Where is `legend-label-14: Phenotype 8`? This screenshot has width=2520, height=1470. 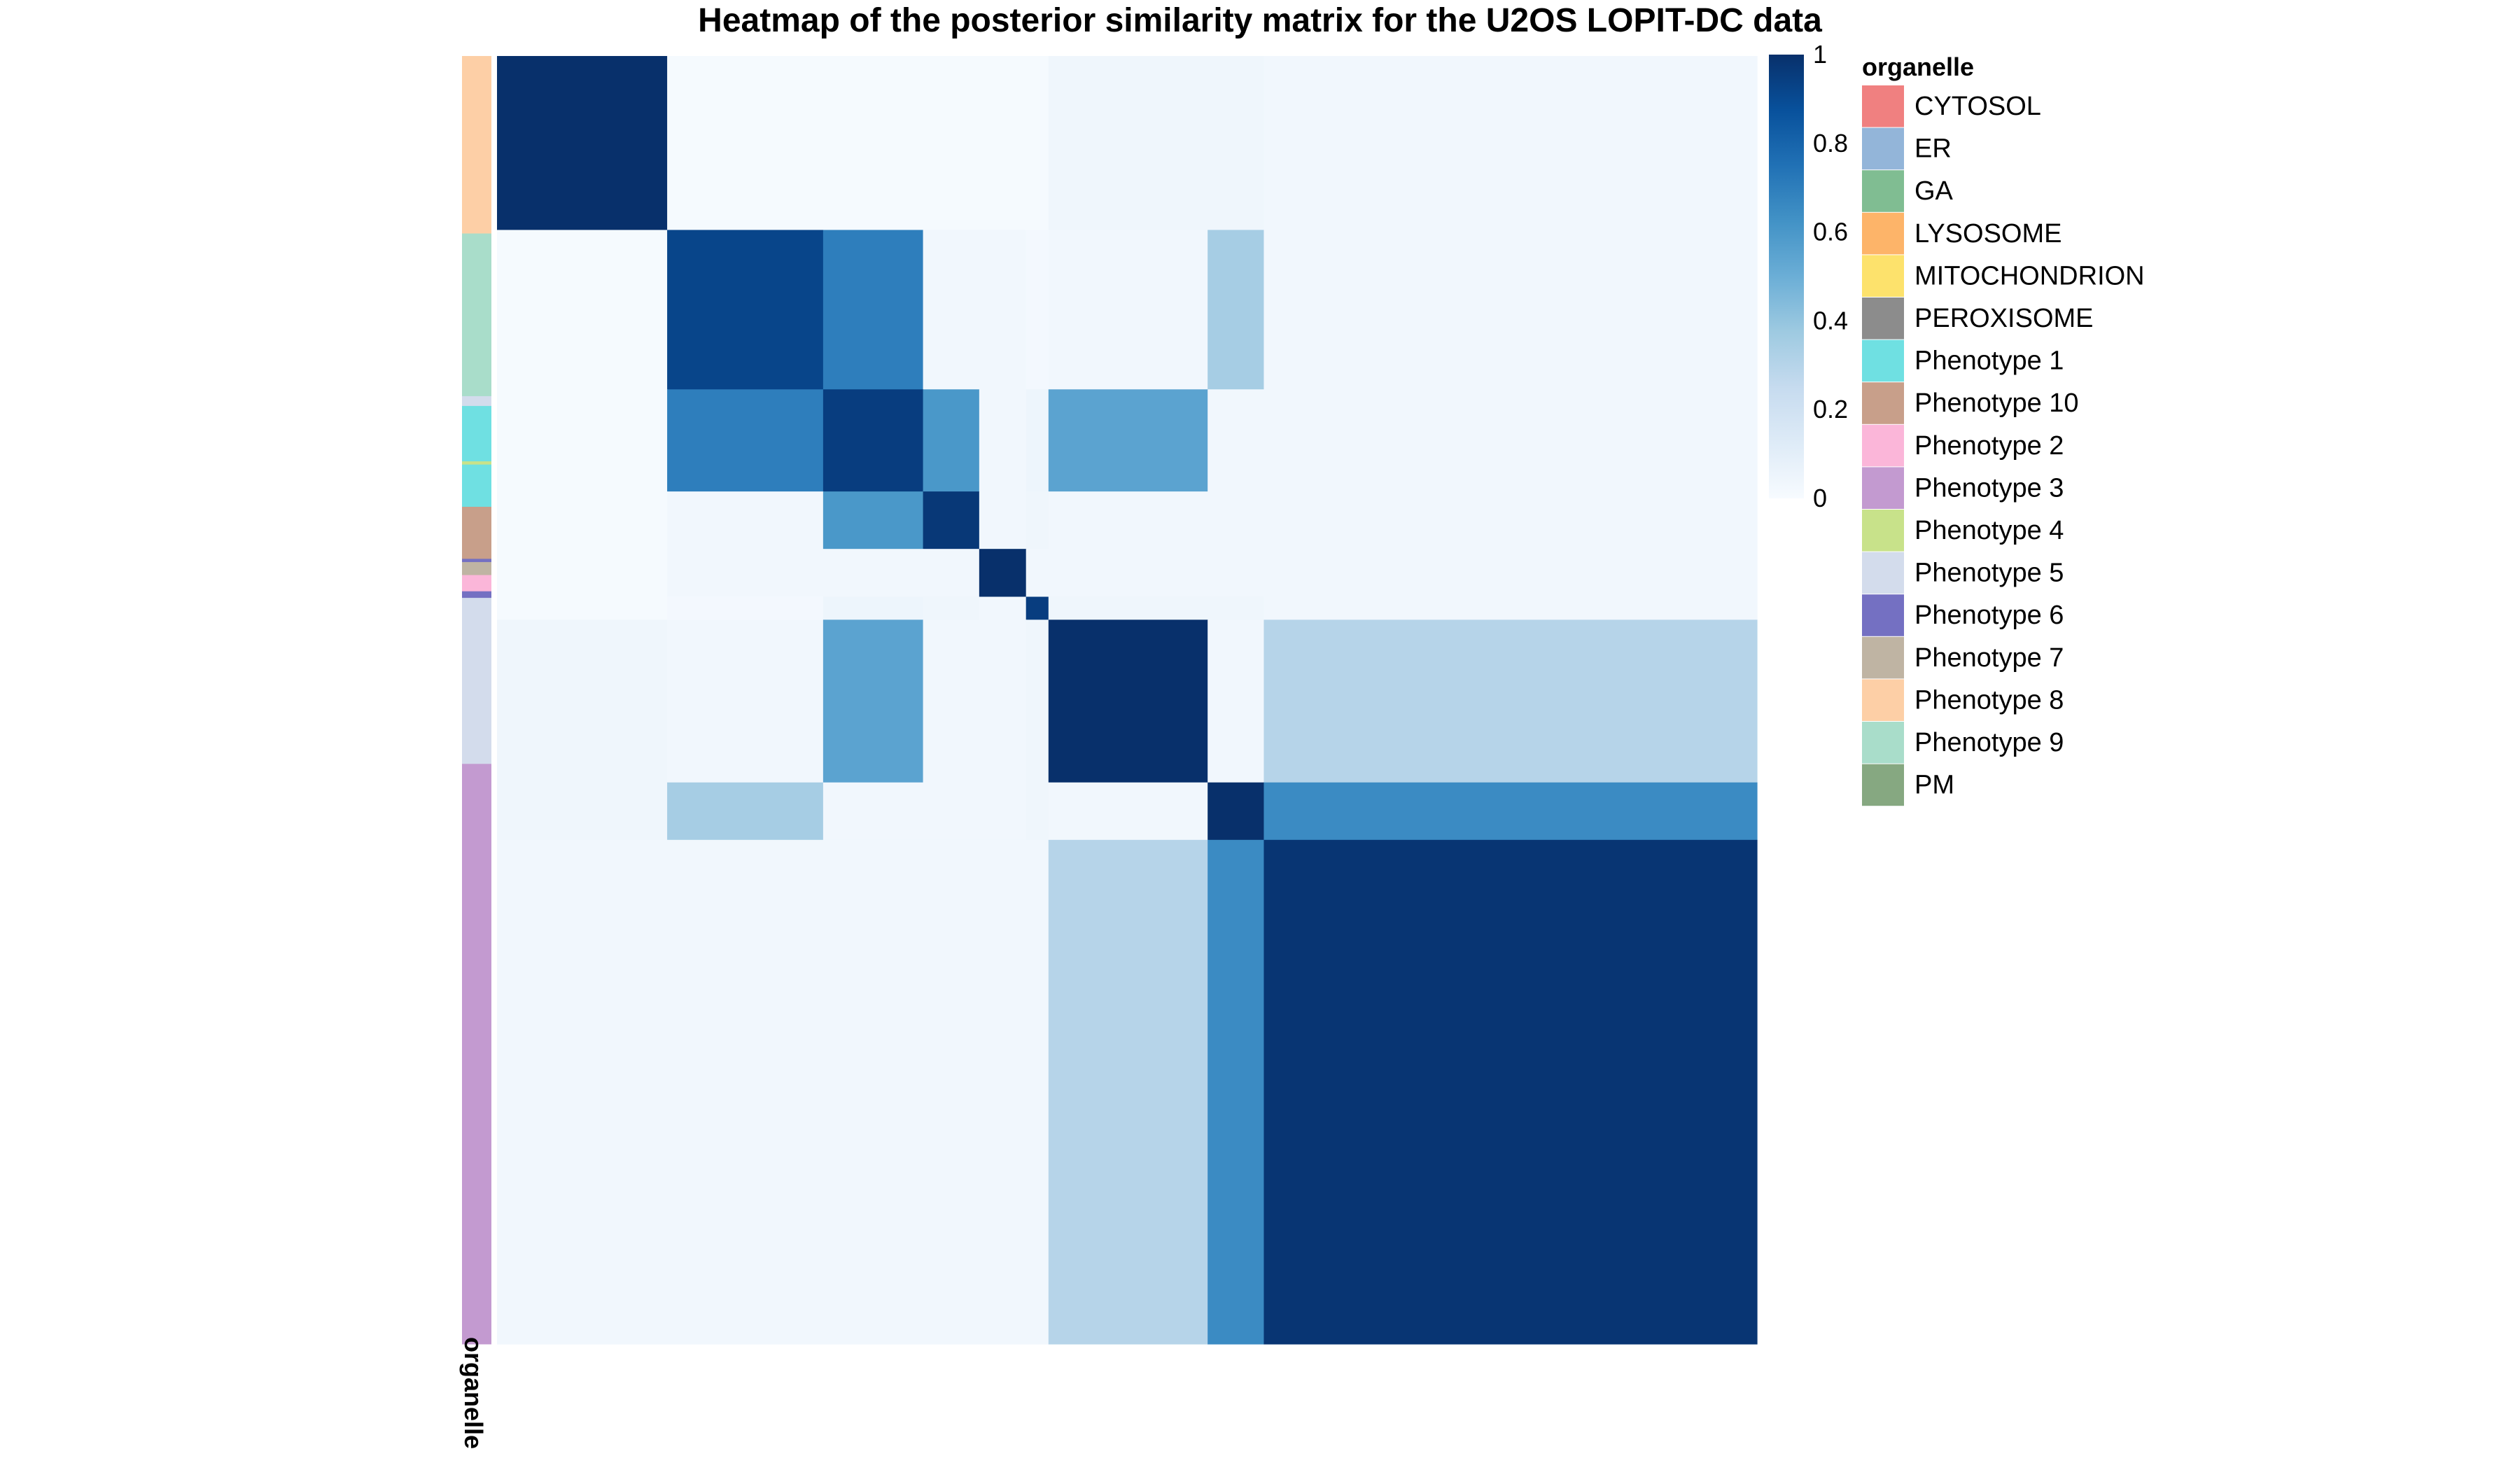
legend-label-14: Phenotype 8 is located at coordinates (1989, 700).